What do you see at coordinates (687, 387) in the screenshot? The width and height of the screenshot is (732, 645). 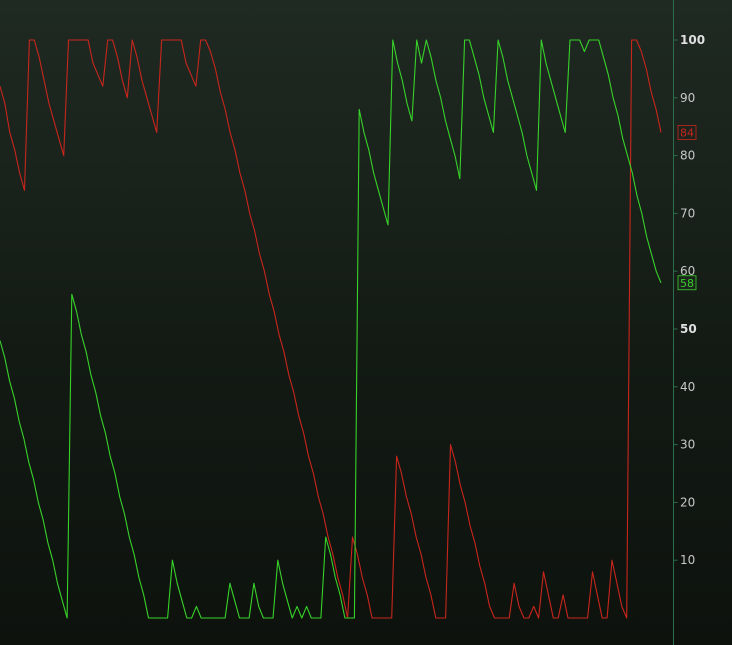 I see `y-tick-label: 40` at bounding box center [687, 387].